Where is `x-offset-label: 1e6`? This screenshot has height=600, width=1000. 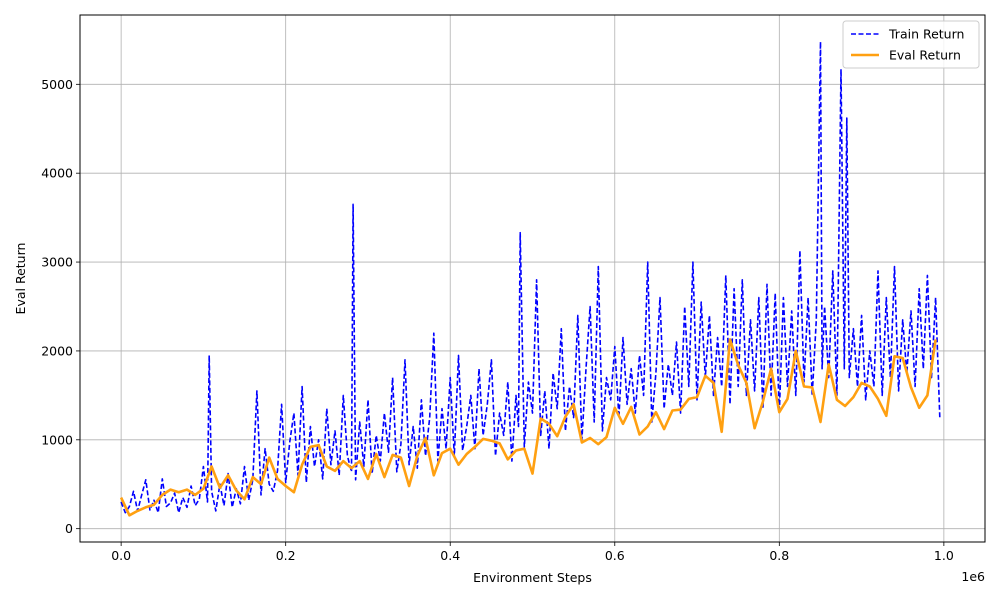 x-offset-label: 1e6 is located at coordinates (973, 576).